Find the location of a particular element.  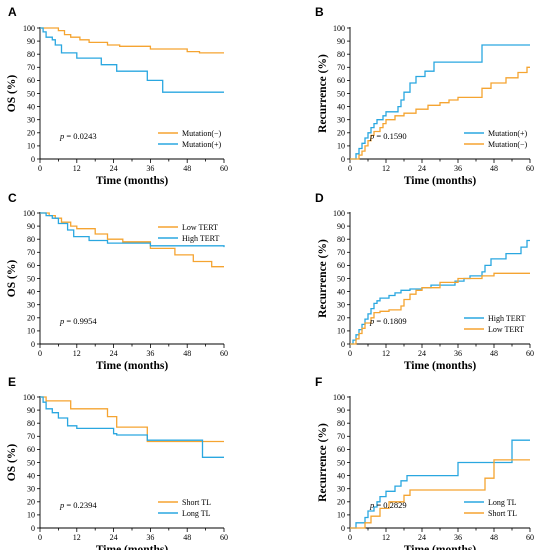

p-number: = 0.0243 is located at coordinates (80, 136).